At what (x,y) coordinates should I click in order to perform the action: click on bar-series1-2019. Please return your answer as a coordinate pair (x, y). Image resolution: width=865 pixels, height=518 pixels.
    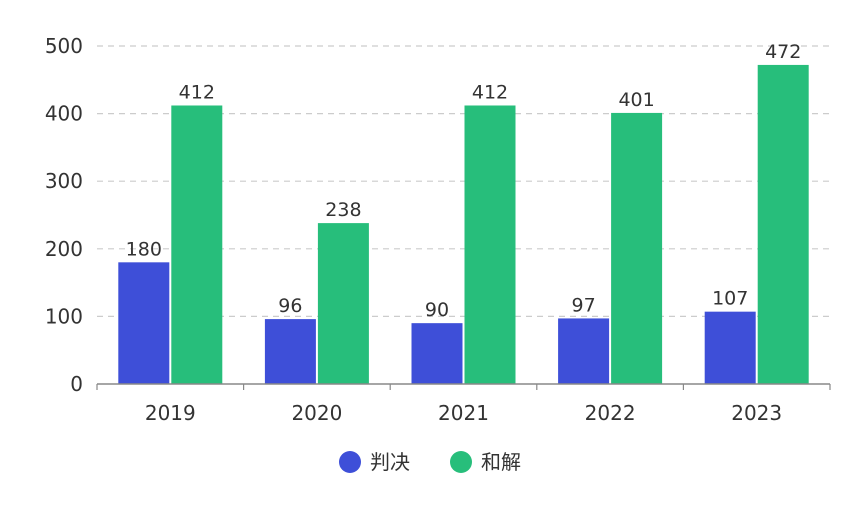
    Looking at the image, I should click on (144, 323).